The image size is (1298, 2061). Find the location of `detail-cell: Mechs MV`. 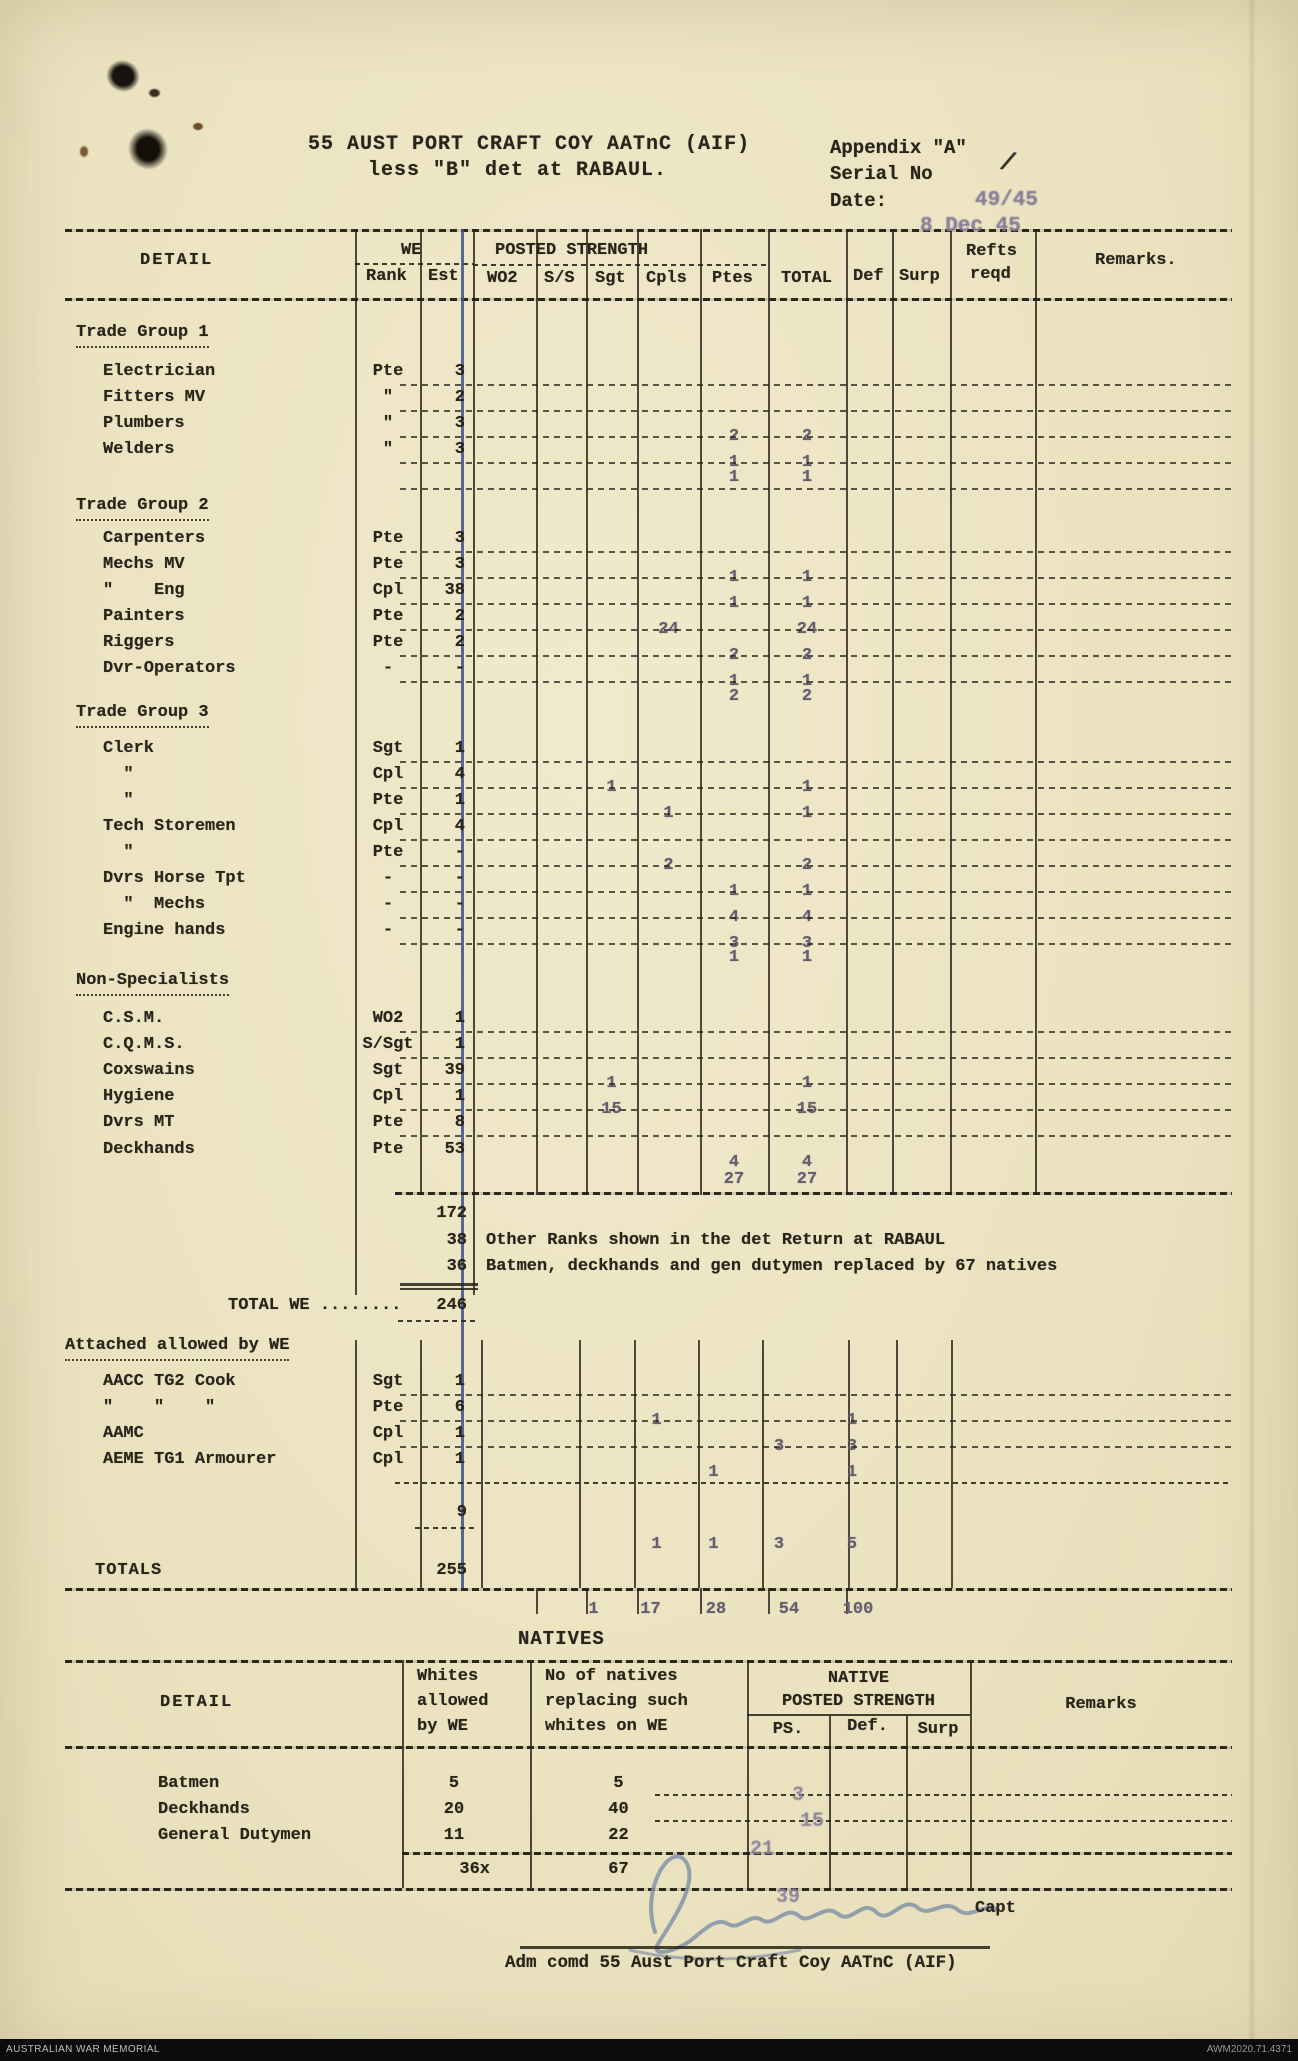

detail-cell: Mechs MV is located at coordinates (144, 564).